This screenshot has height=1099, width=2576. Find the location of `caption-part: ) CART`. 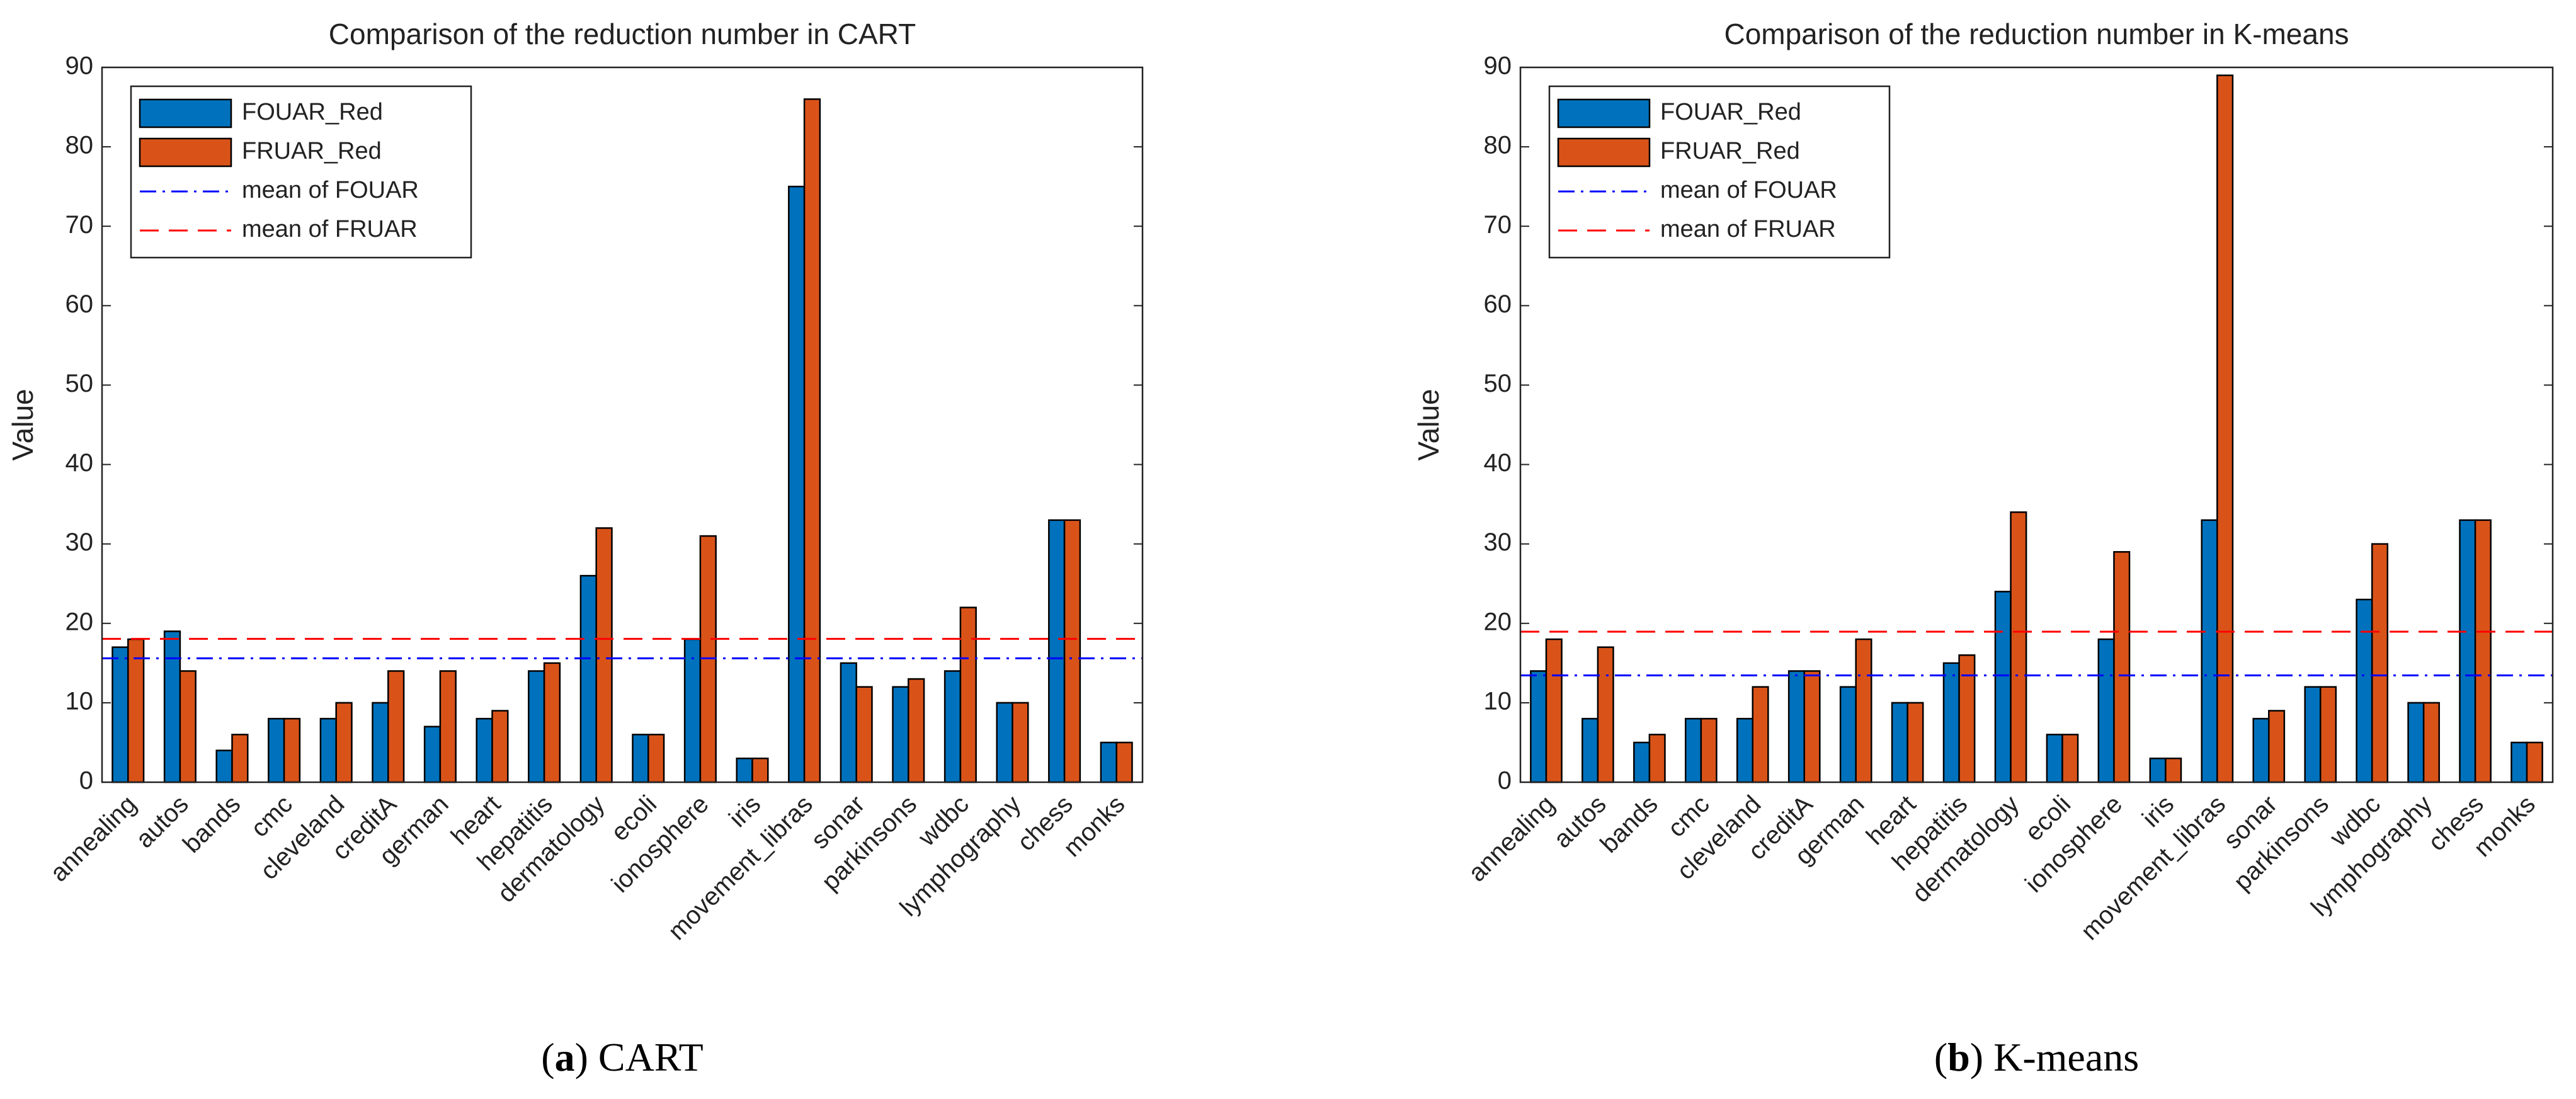

caption-part: ) CART is located at coordinates (639, 1057).